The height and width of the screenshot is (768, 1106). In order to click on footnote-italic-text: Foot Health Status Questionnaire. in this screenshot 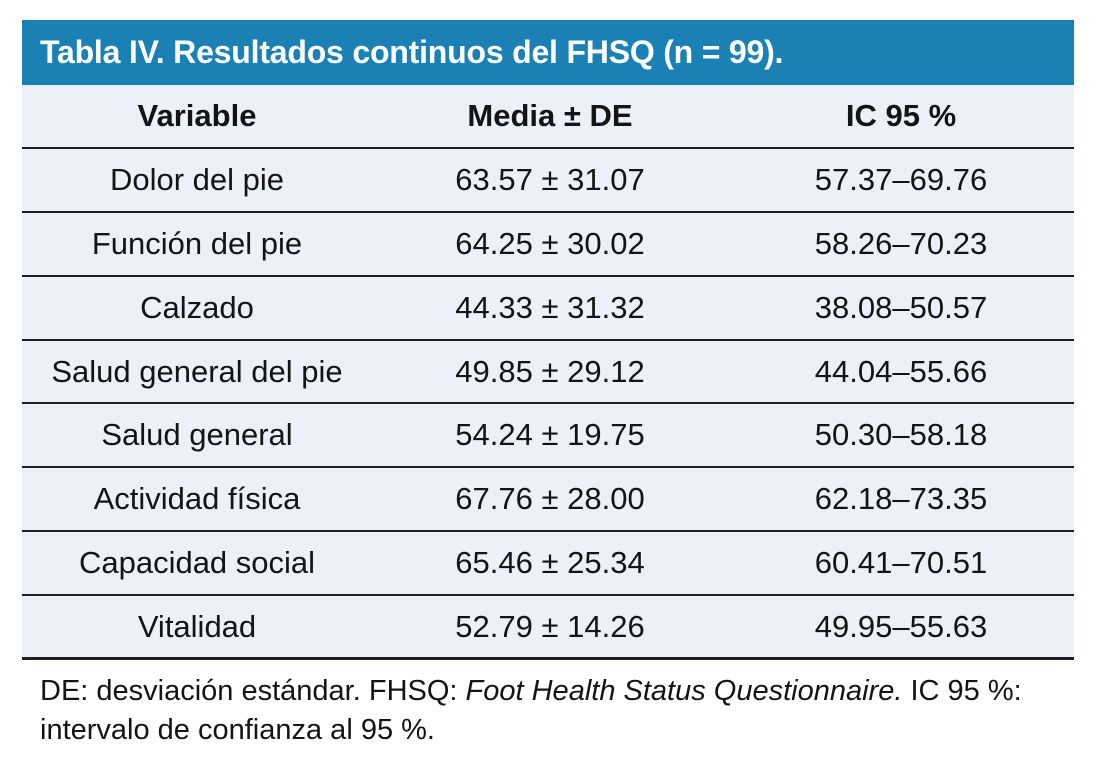, I will do `click(684, 691)`.